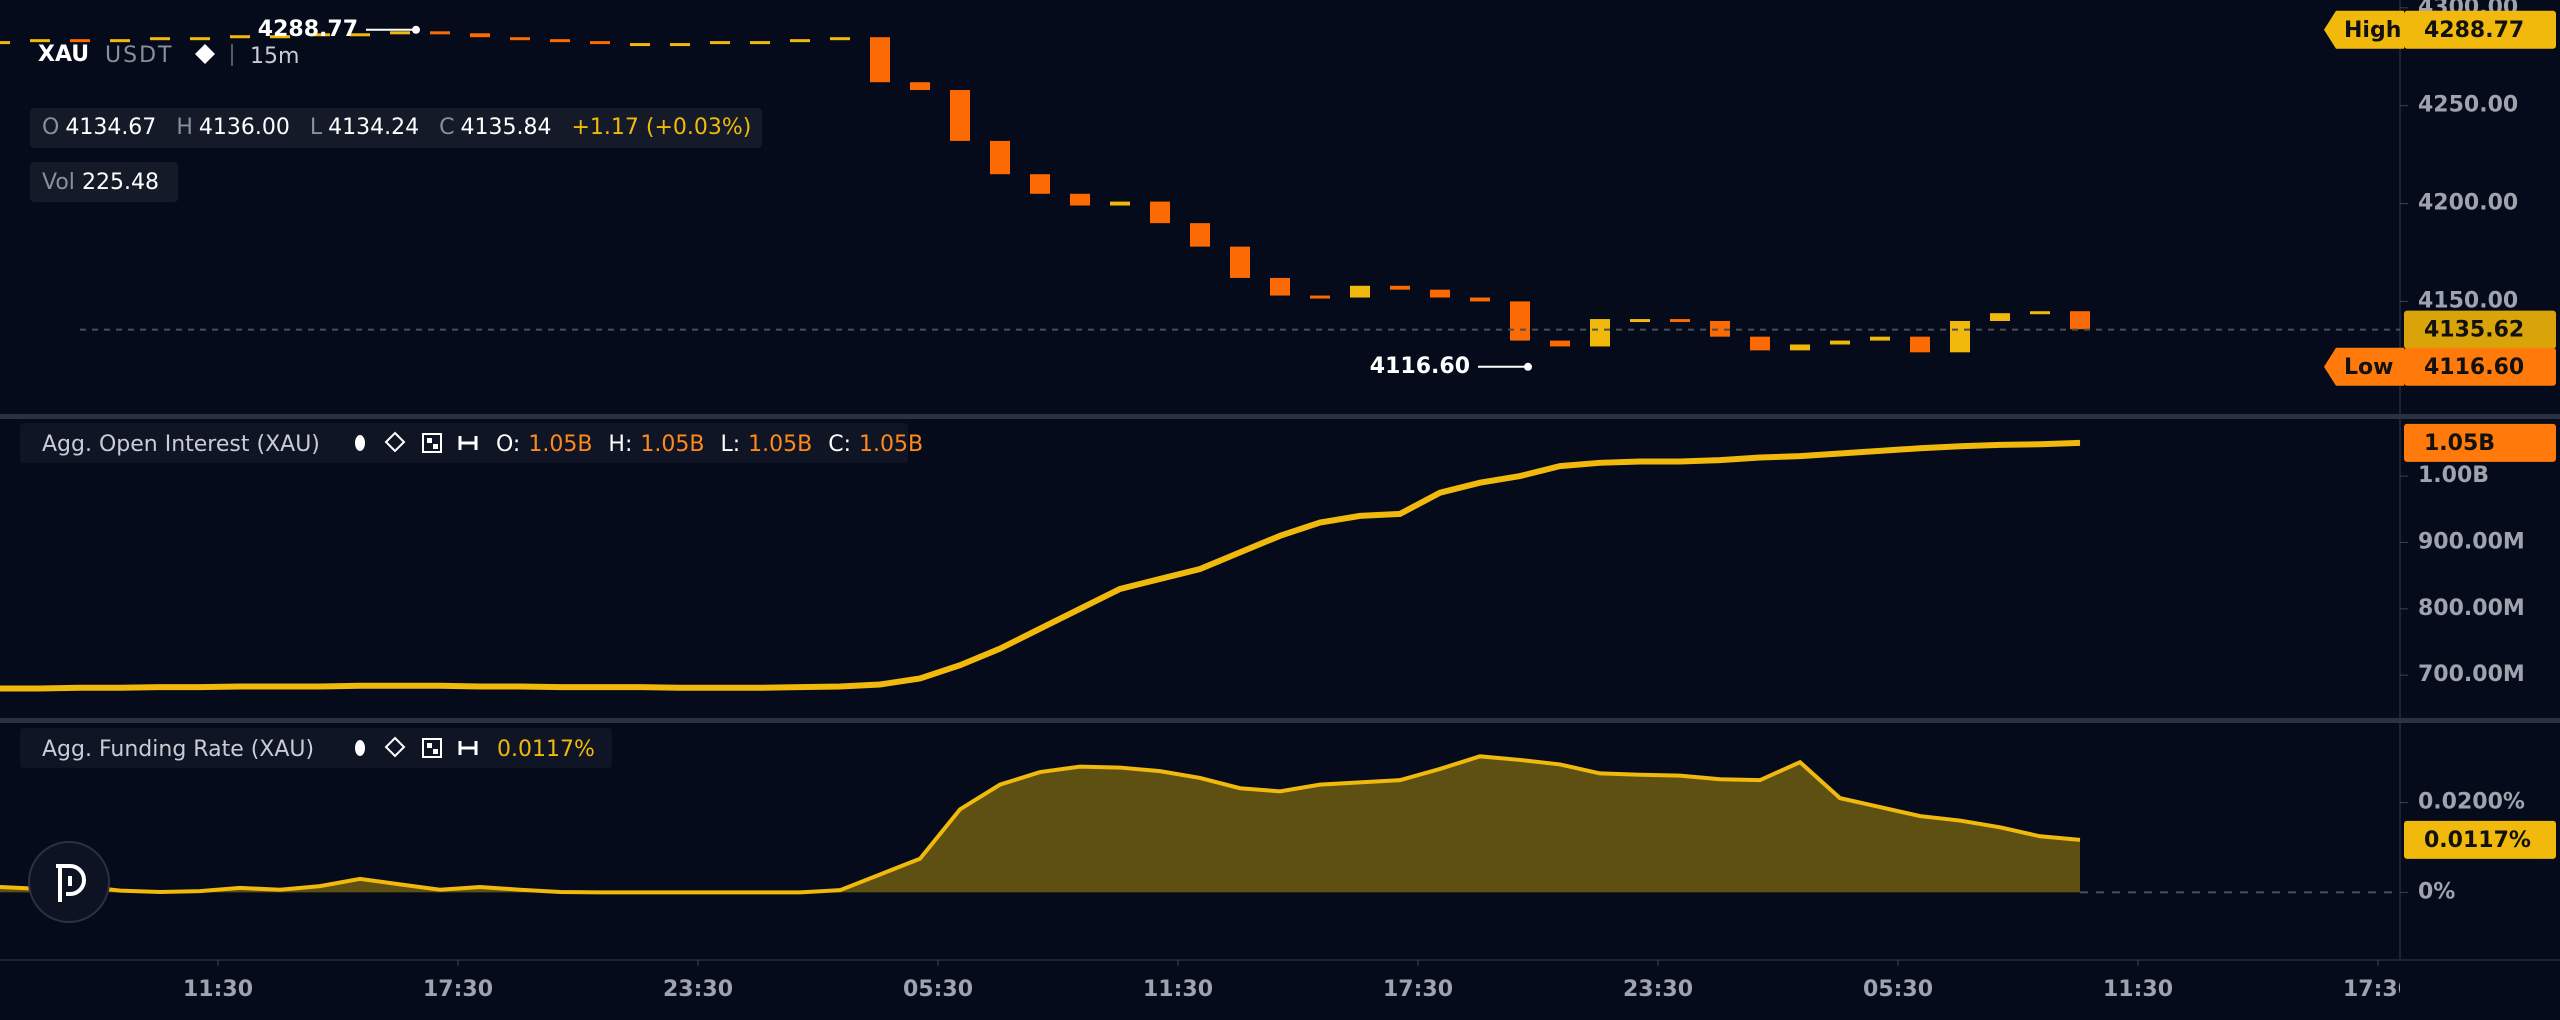 The image size is (2560, 1020). I want to click on fr-title: Agg. Funding Rate (XAU), so click(178, 749).